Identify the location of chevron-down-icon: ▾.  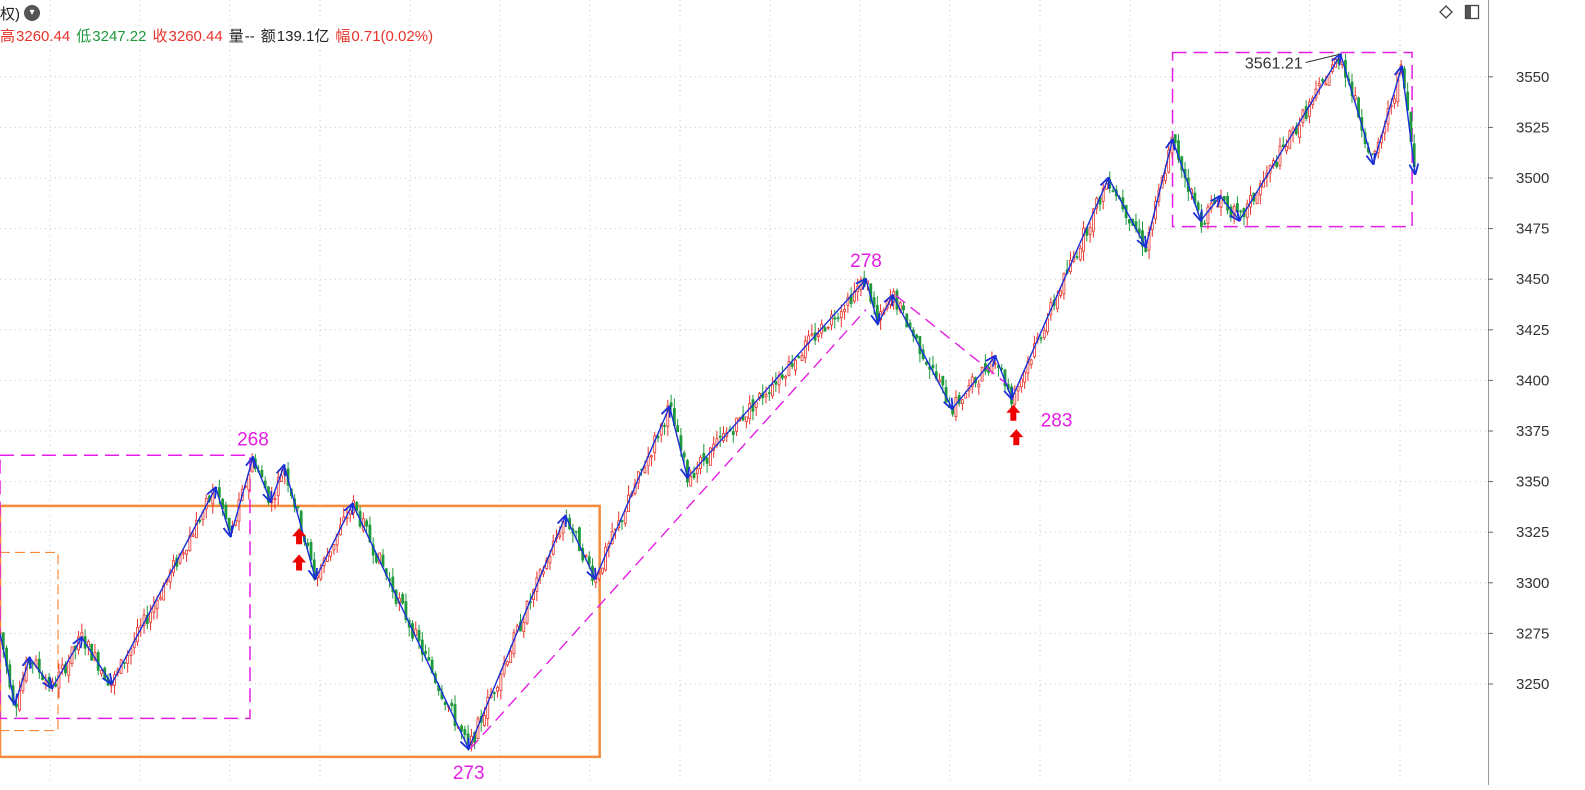
(32, 13).